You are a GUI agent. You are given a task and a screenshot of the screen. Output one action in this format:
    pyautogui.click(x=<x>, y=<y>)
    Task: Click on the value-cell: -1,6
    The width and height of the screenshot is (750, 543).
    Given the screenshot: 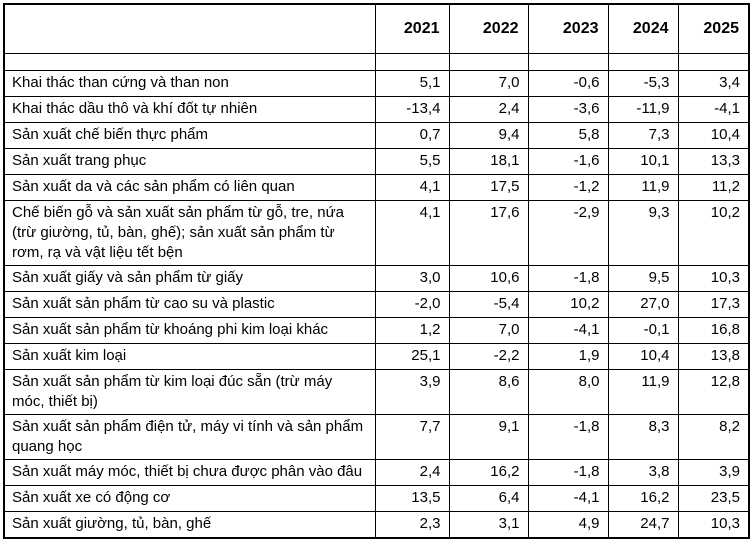 What is the action you would take?
    pyautogui.click(x=568, y=161)
    